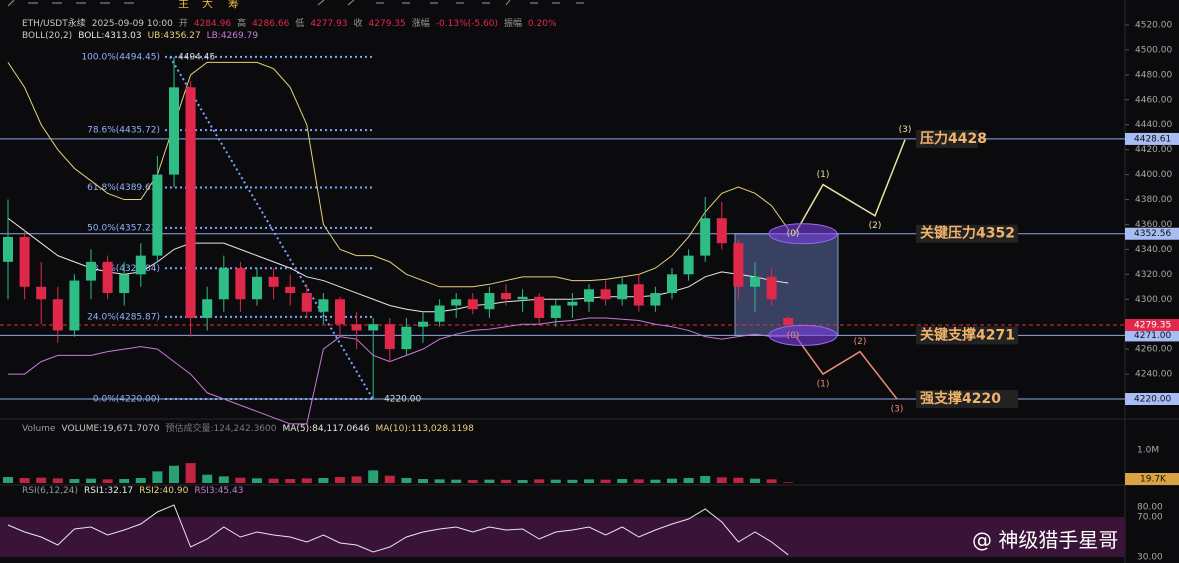 Image resolution: width=1179 pixels, height=563 pixels. What do you see at coordinates (1153, 50) in the screenshot?
I see `y-tick-label: 4500.00` at bounding box center [1153, 50].